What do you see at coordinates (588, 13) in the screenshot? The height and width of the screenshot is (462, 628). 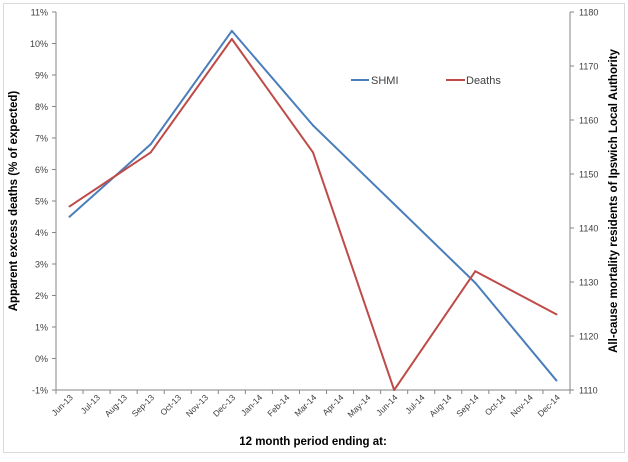 I see `y2-tick-label: 1180` at bounding box center [588, 13].